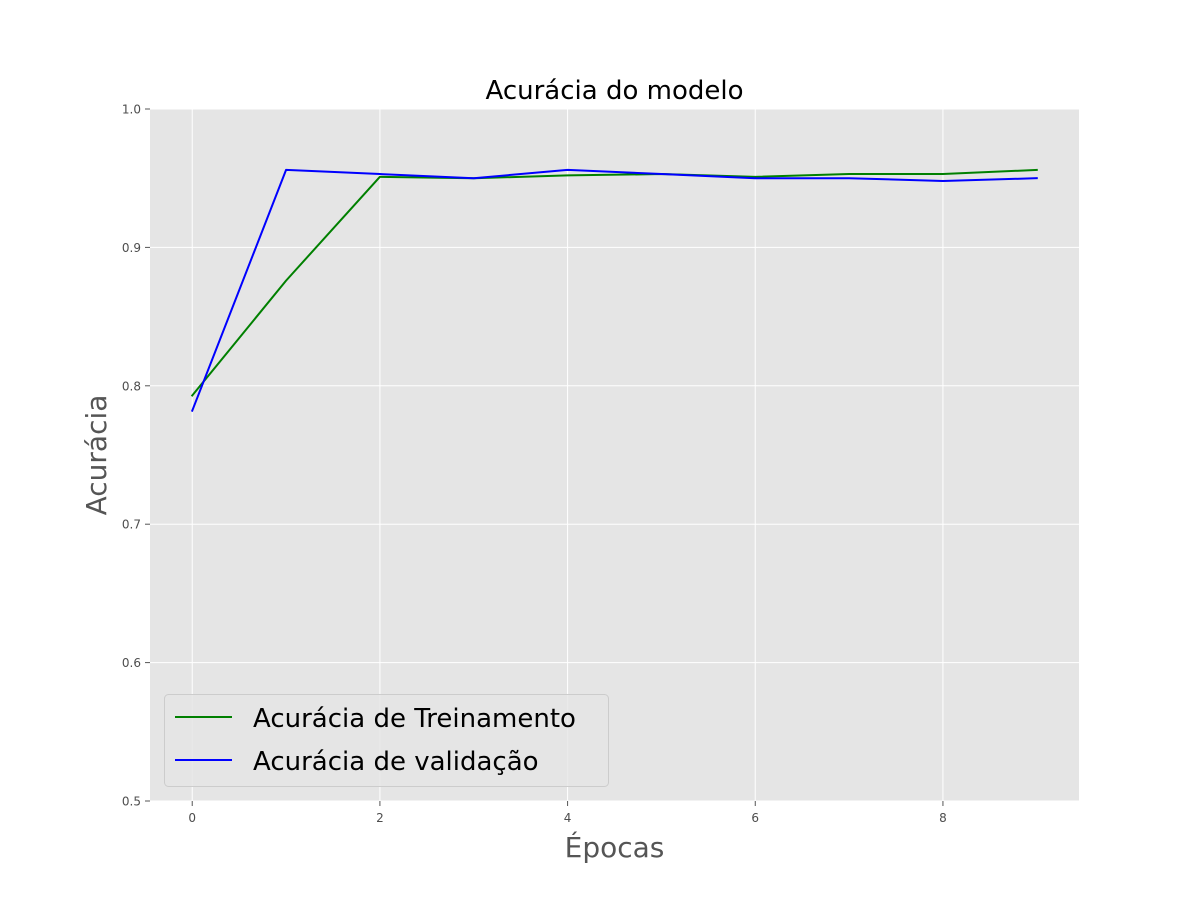  What do you see at coordinates (380, 818) in the screenshot?
I see `x-tick-label: 2` at bounding box center [380, 818].